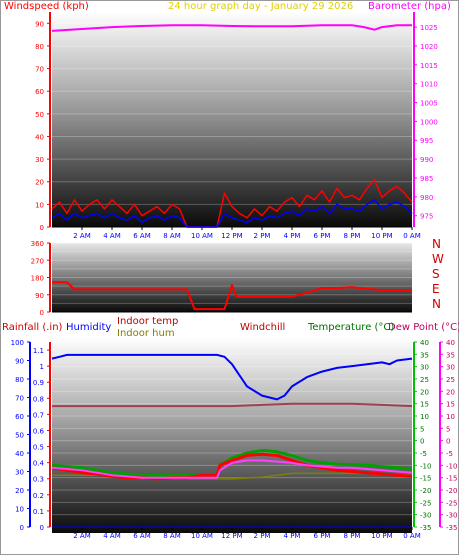  What do you see at coordinates (172, 536) in the screenshot?
I see `bottom-time-tick-label: 8 AM` at bounding box center [172, 536].